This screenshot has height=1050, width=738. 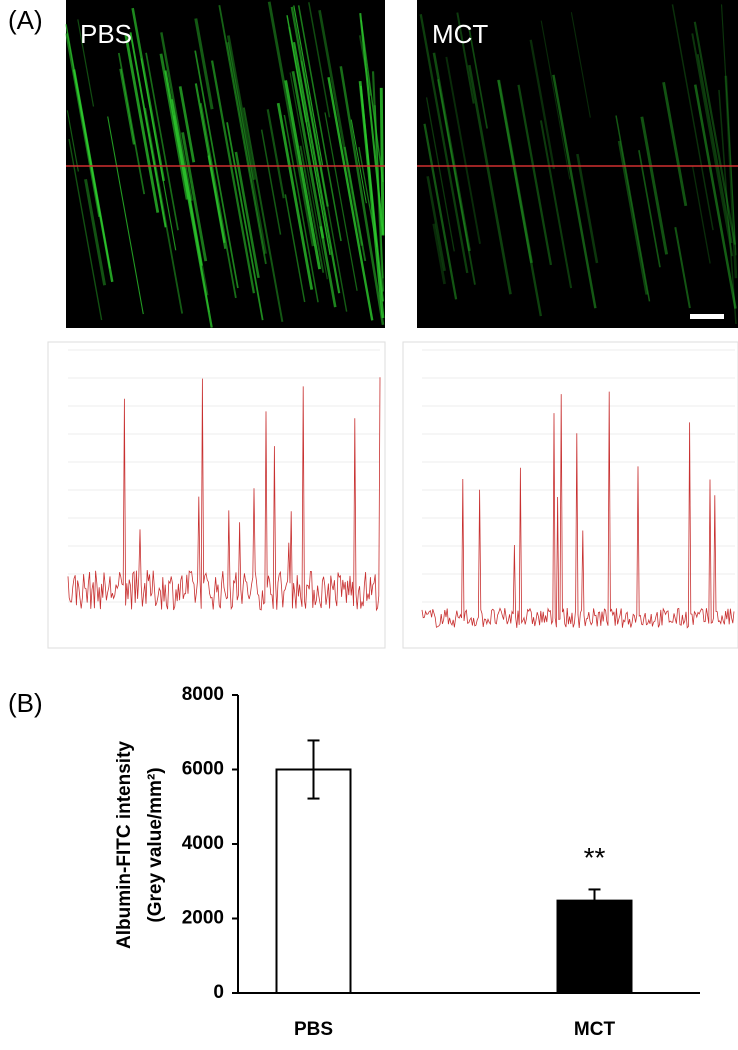 I want to click on panel-label: (B), so click(x=25, y=703).